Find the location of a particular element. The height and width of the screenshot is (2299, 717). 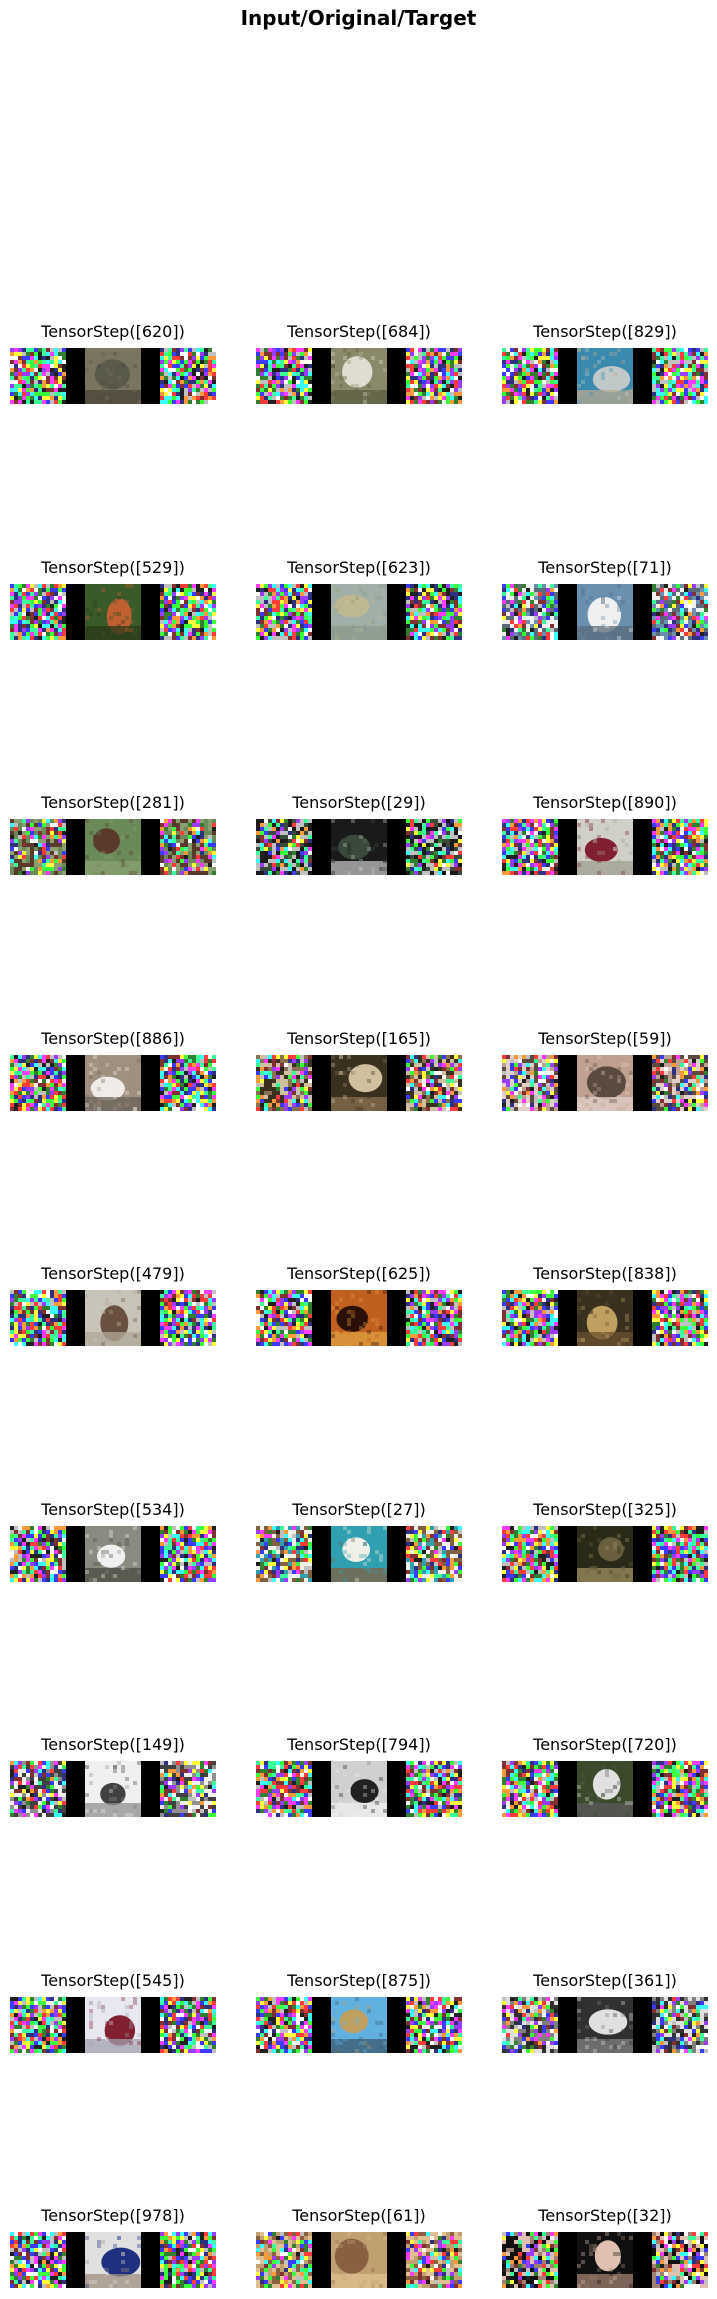

panel-title: TensorStep([534]) is located at coordinates (113, 1509).